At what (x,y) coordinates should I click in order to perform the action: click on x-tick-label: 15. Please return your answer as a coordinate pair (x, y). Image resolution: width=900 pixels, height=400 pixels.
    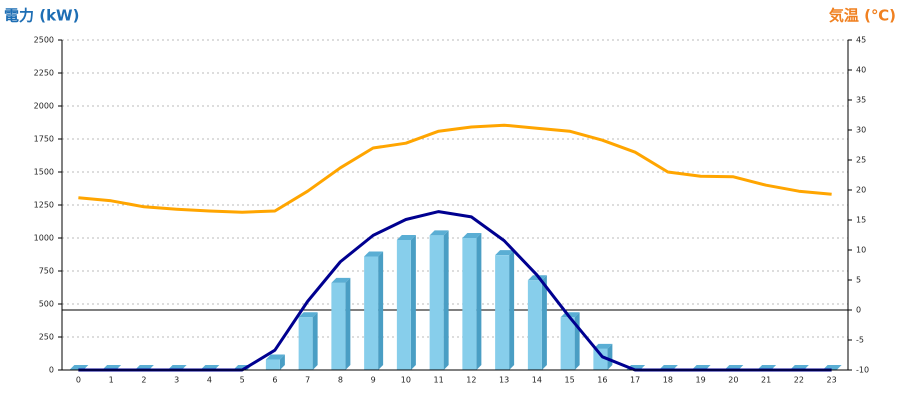
    Looking at the image, I should click on (570, 380).